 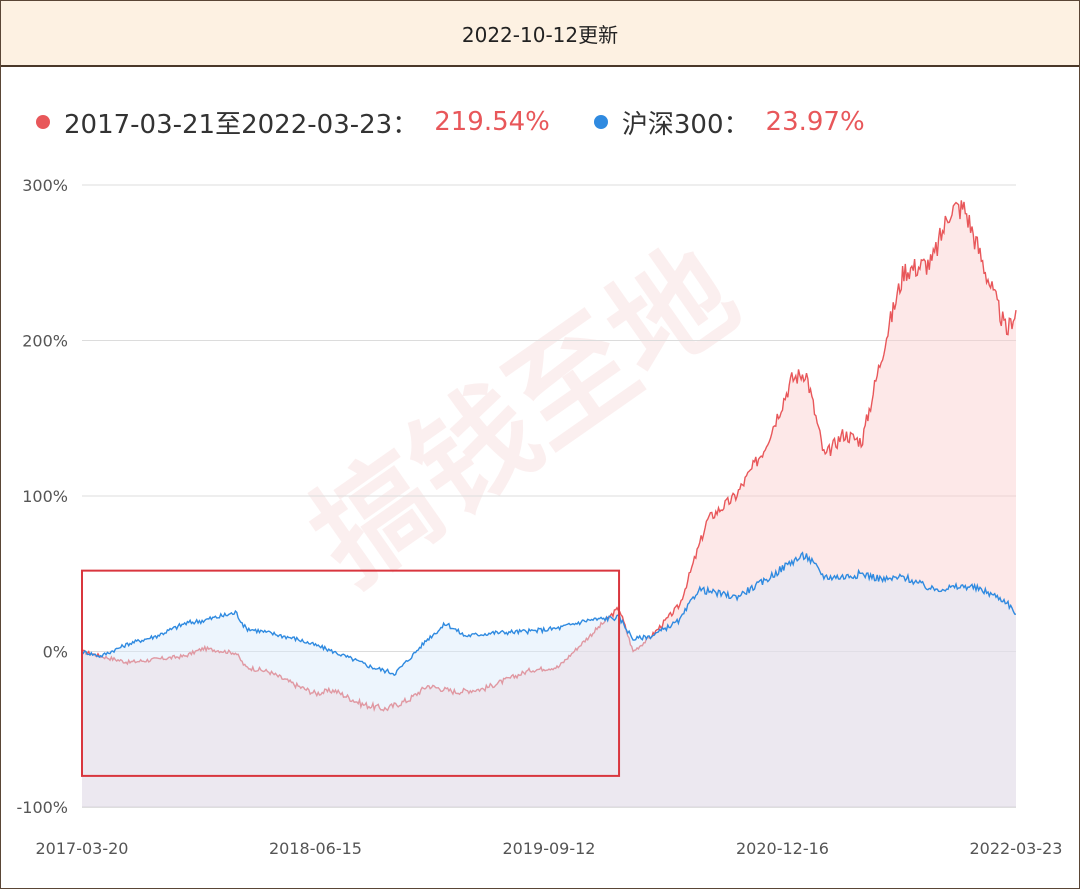 What do you see at coordinates (45, 341) in the screenshot?
I see `y-tick-label: 200%` at bounding box center [45, 341].